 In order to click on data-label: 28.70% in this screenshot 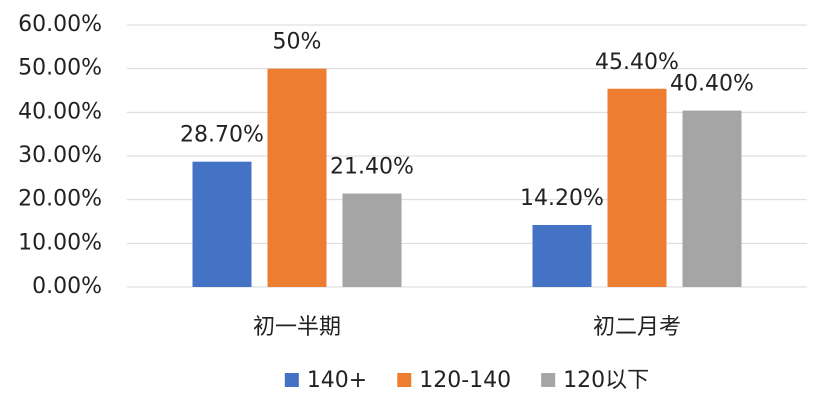, I will do `click(222, 135)`.